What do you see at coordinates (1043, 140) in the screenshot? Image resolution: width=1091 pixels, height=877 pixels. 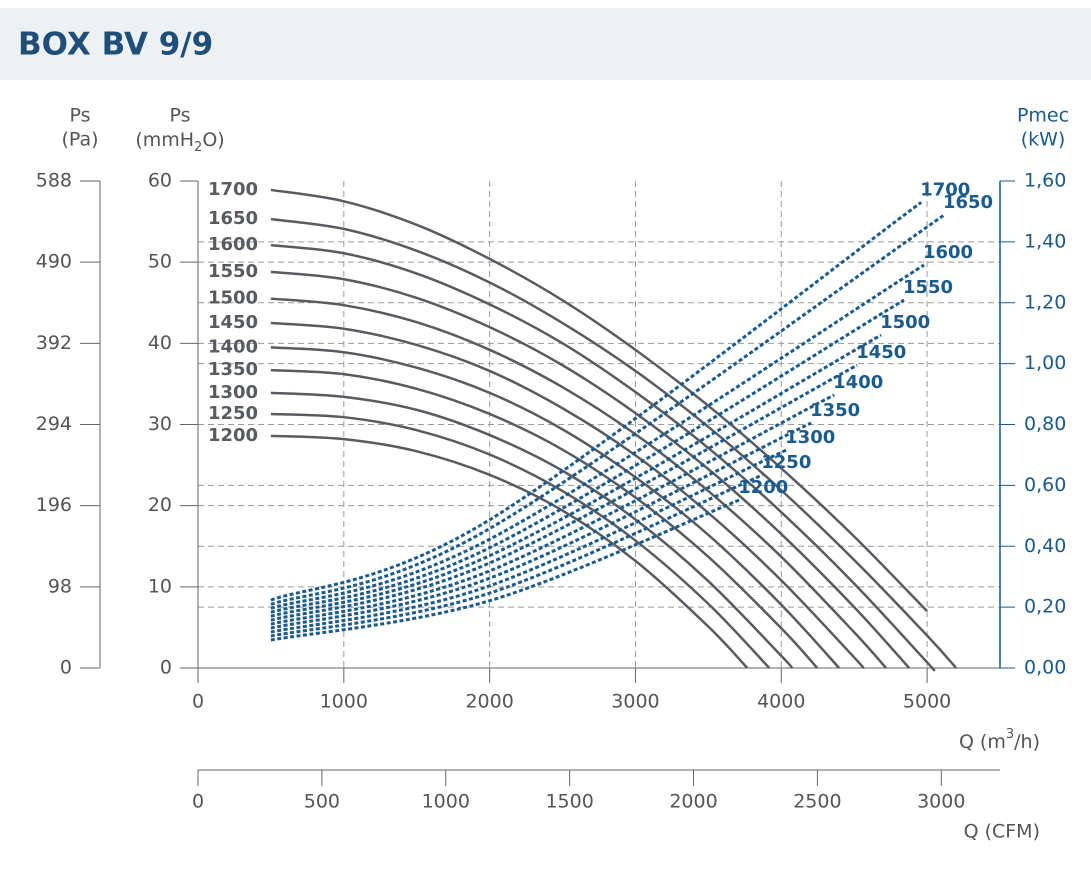 I see `axis-label: (kW)` at bounding box center [1043, 140].